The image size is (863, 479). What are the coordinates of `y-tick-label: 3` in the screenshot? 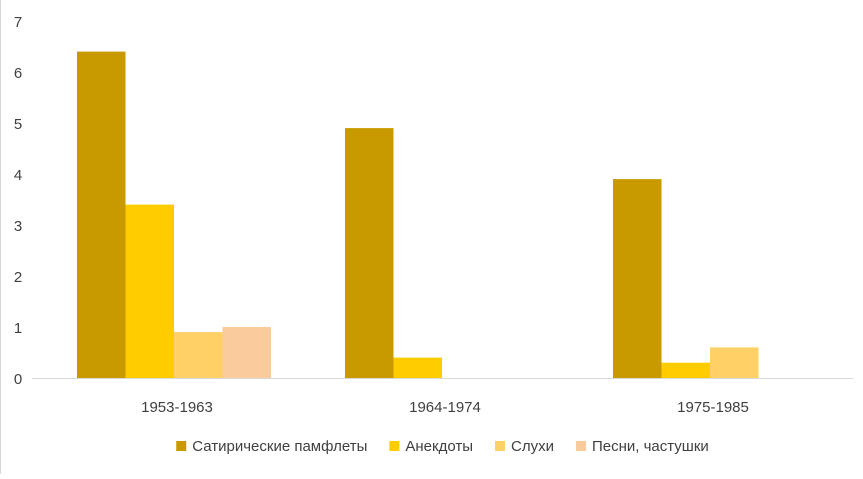 It's located at (18, 226).